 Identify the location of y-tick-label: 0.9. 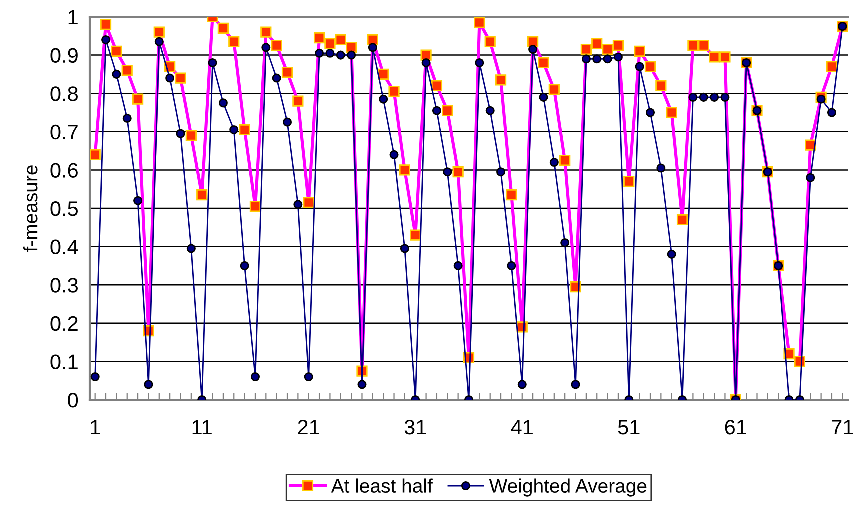
(64, 56).